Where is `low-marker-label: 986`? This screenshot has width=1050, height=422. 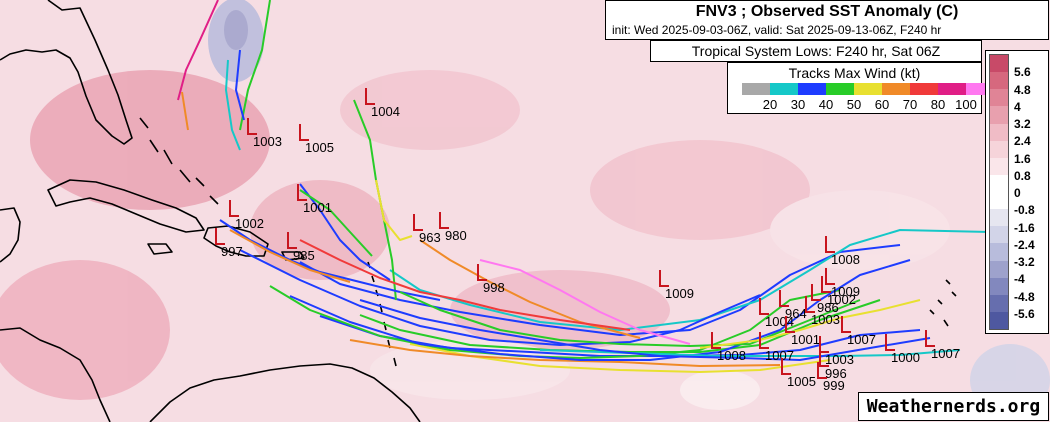
low-marker-label: 986 is located at coordinates (828, 307).